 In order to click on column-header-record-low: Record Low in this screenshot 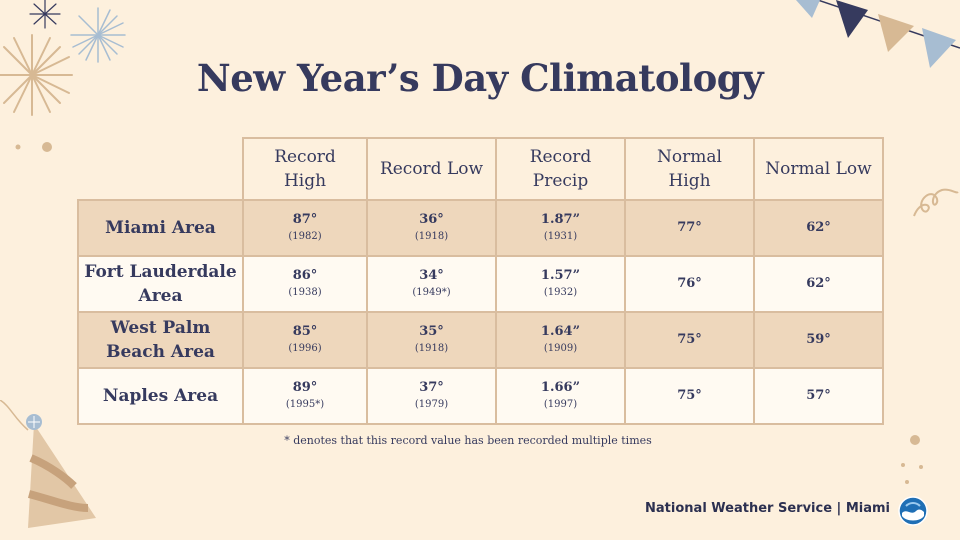, I will do `click(431, 169)`.